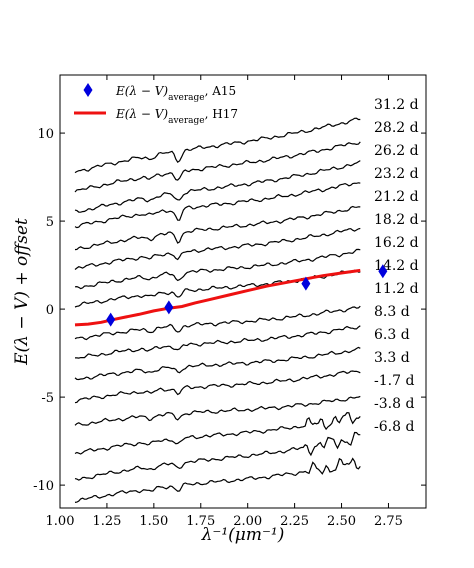  I want to click on a15-points-group, so click(247, 295).